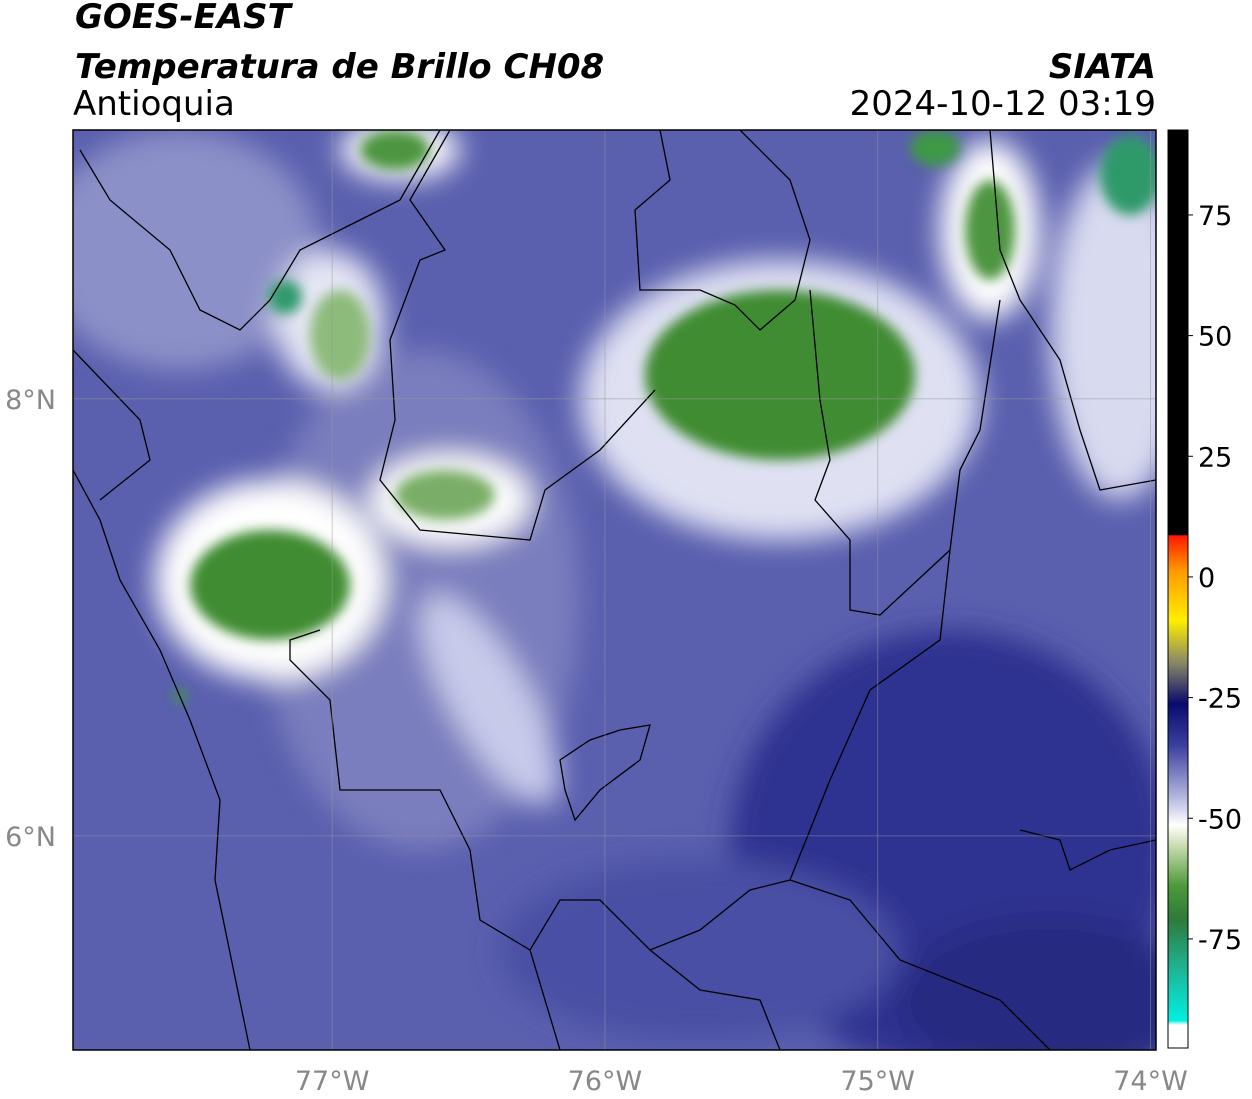 The image size is (1252, 1099). Describe the element at coordinates (1215, 457) in the screenshot. I see `colorbar-tick-label: 25` at that location.